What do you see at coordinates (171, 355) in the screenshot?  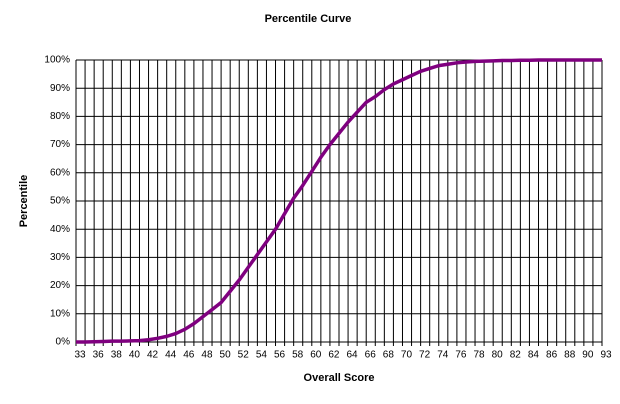 I see `x-tick-label: 44` at bounding box center [171, 355].